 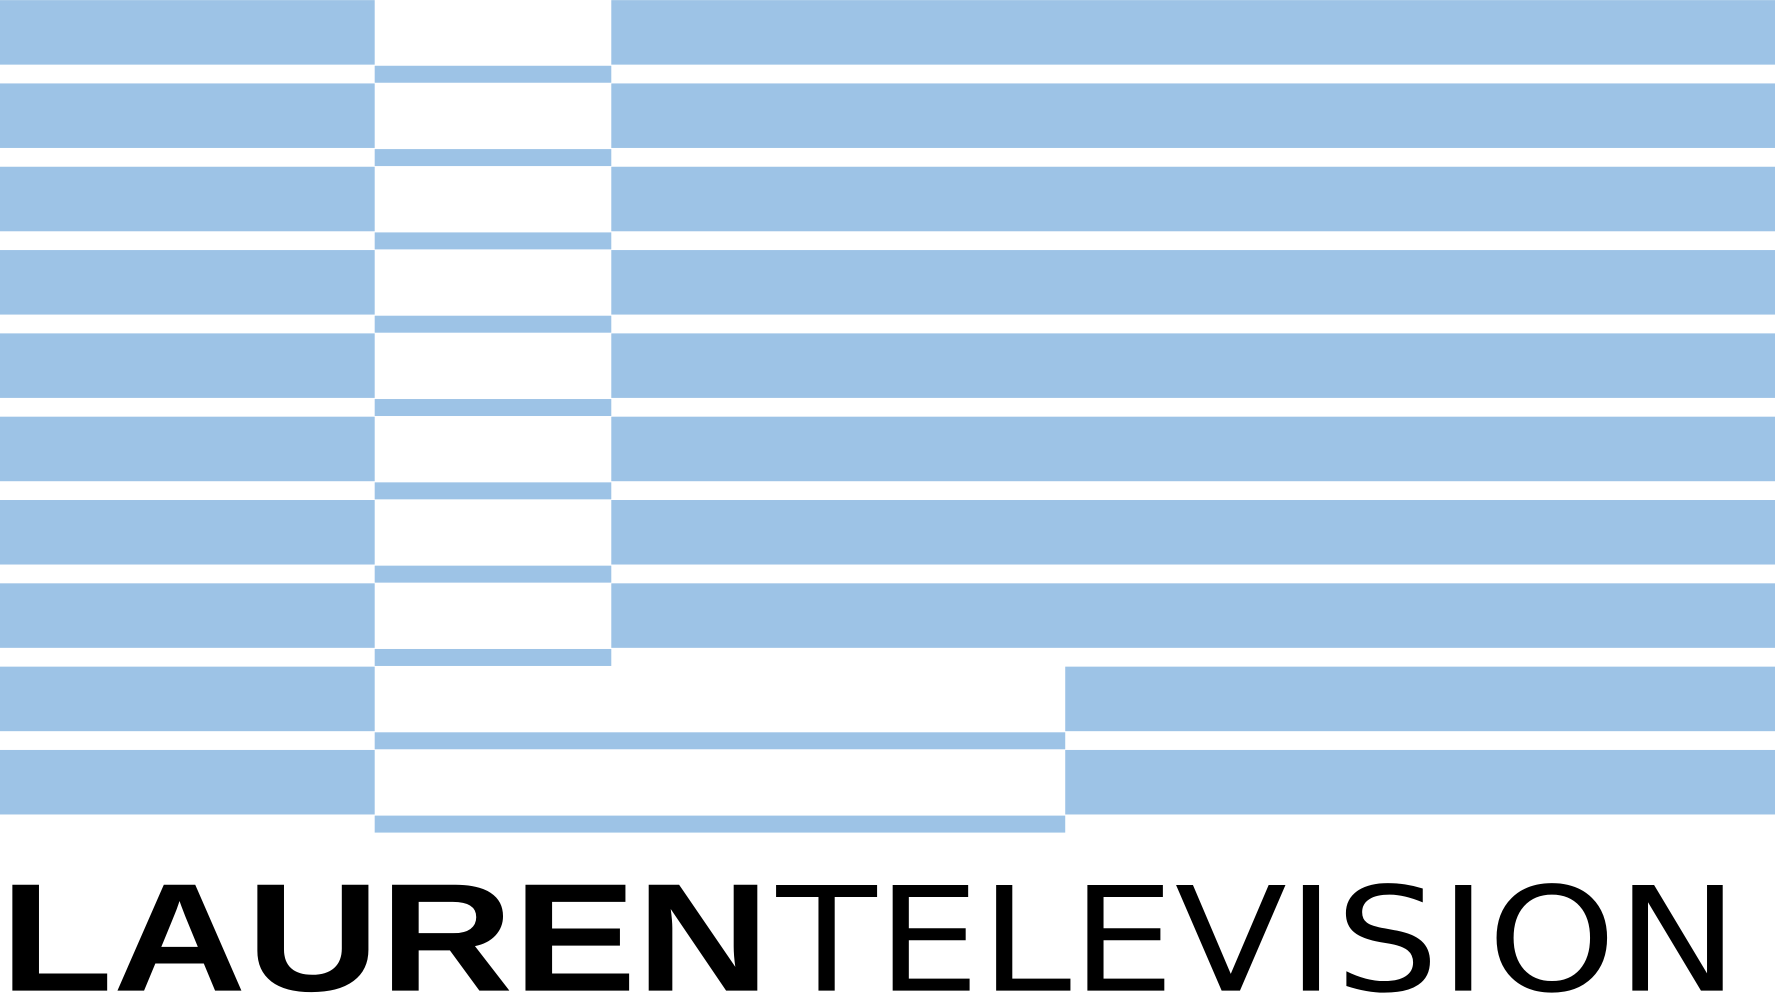 I want to click on logo-suffix: TELEVISION, so click(x=1256, y=925).